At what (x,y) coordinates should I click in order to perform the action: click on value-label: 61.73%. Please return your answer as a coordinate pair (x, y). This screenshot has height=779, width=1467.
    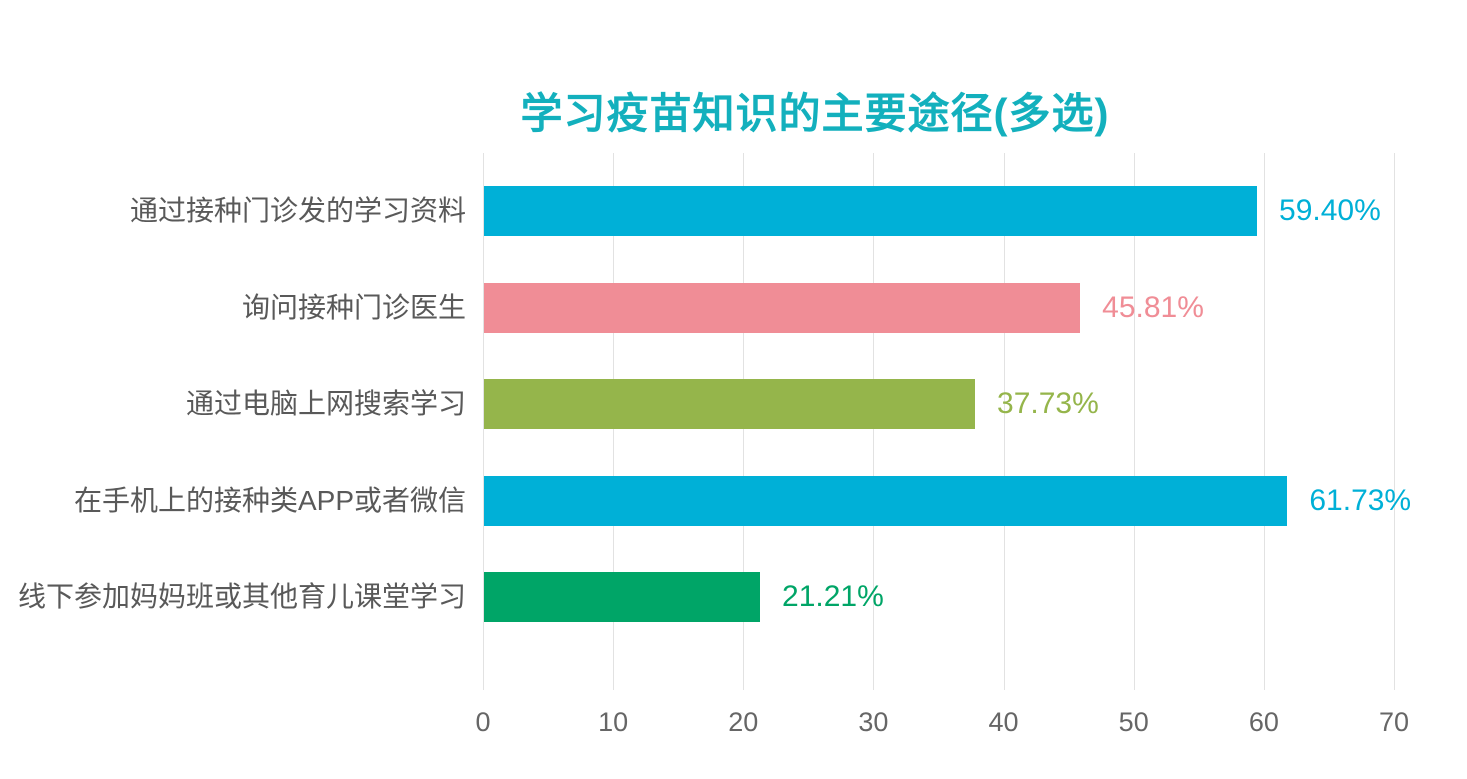
    Looking at the image, I should click on (1360, 500).